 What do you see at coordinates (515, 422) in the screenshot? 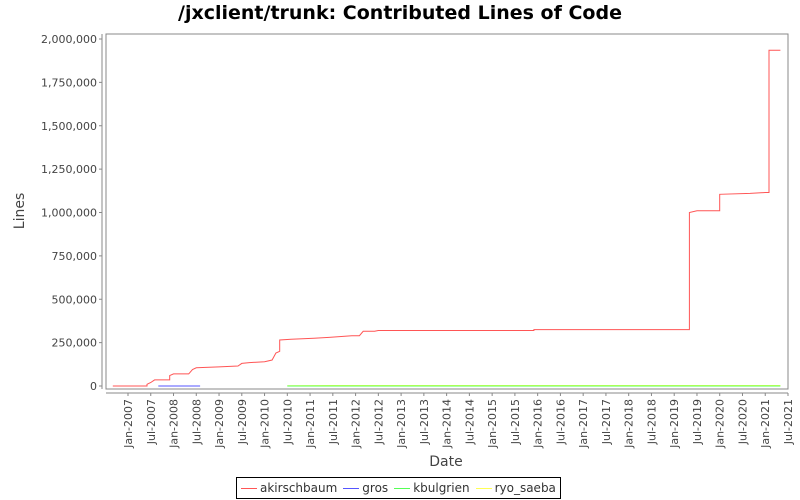
I see `x-tick-label: Jul-2015` at bounding box center [515, 422].